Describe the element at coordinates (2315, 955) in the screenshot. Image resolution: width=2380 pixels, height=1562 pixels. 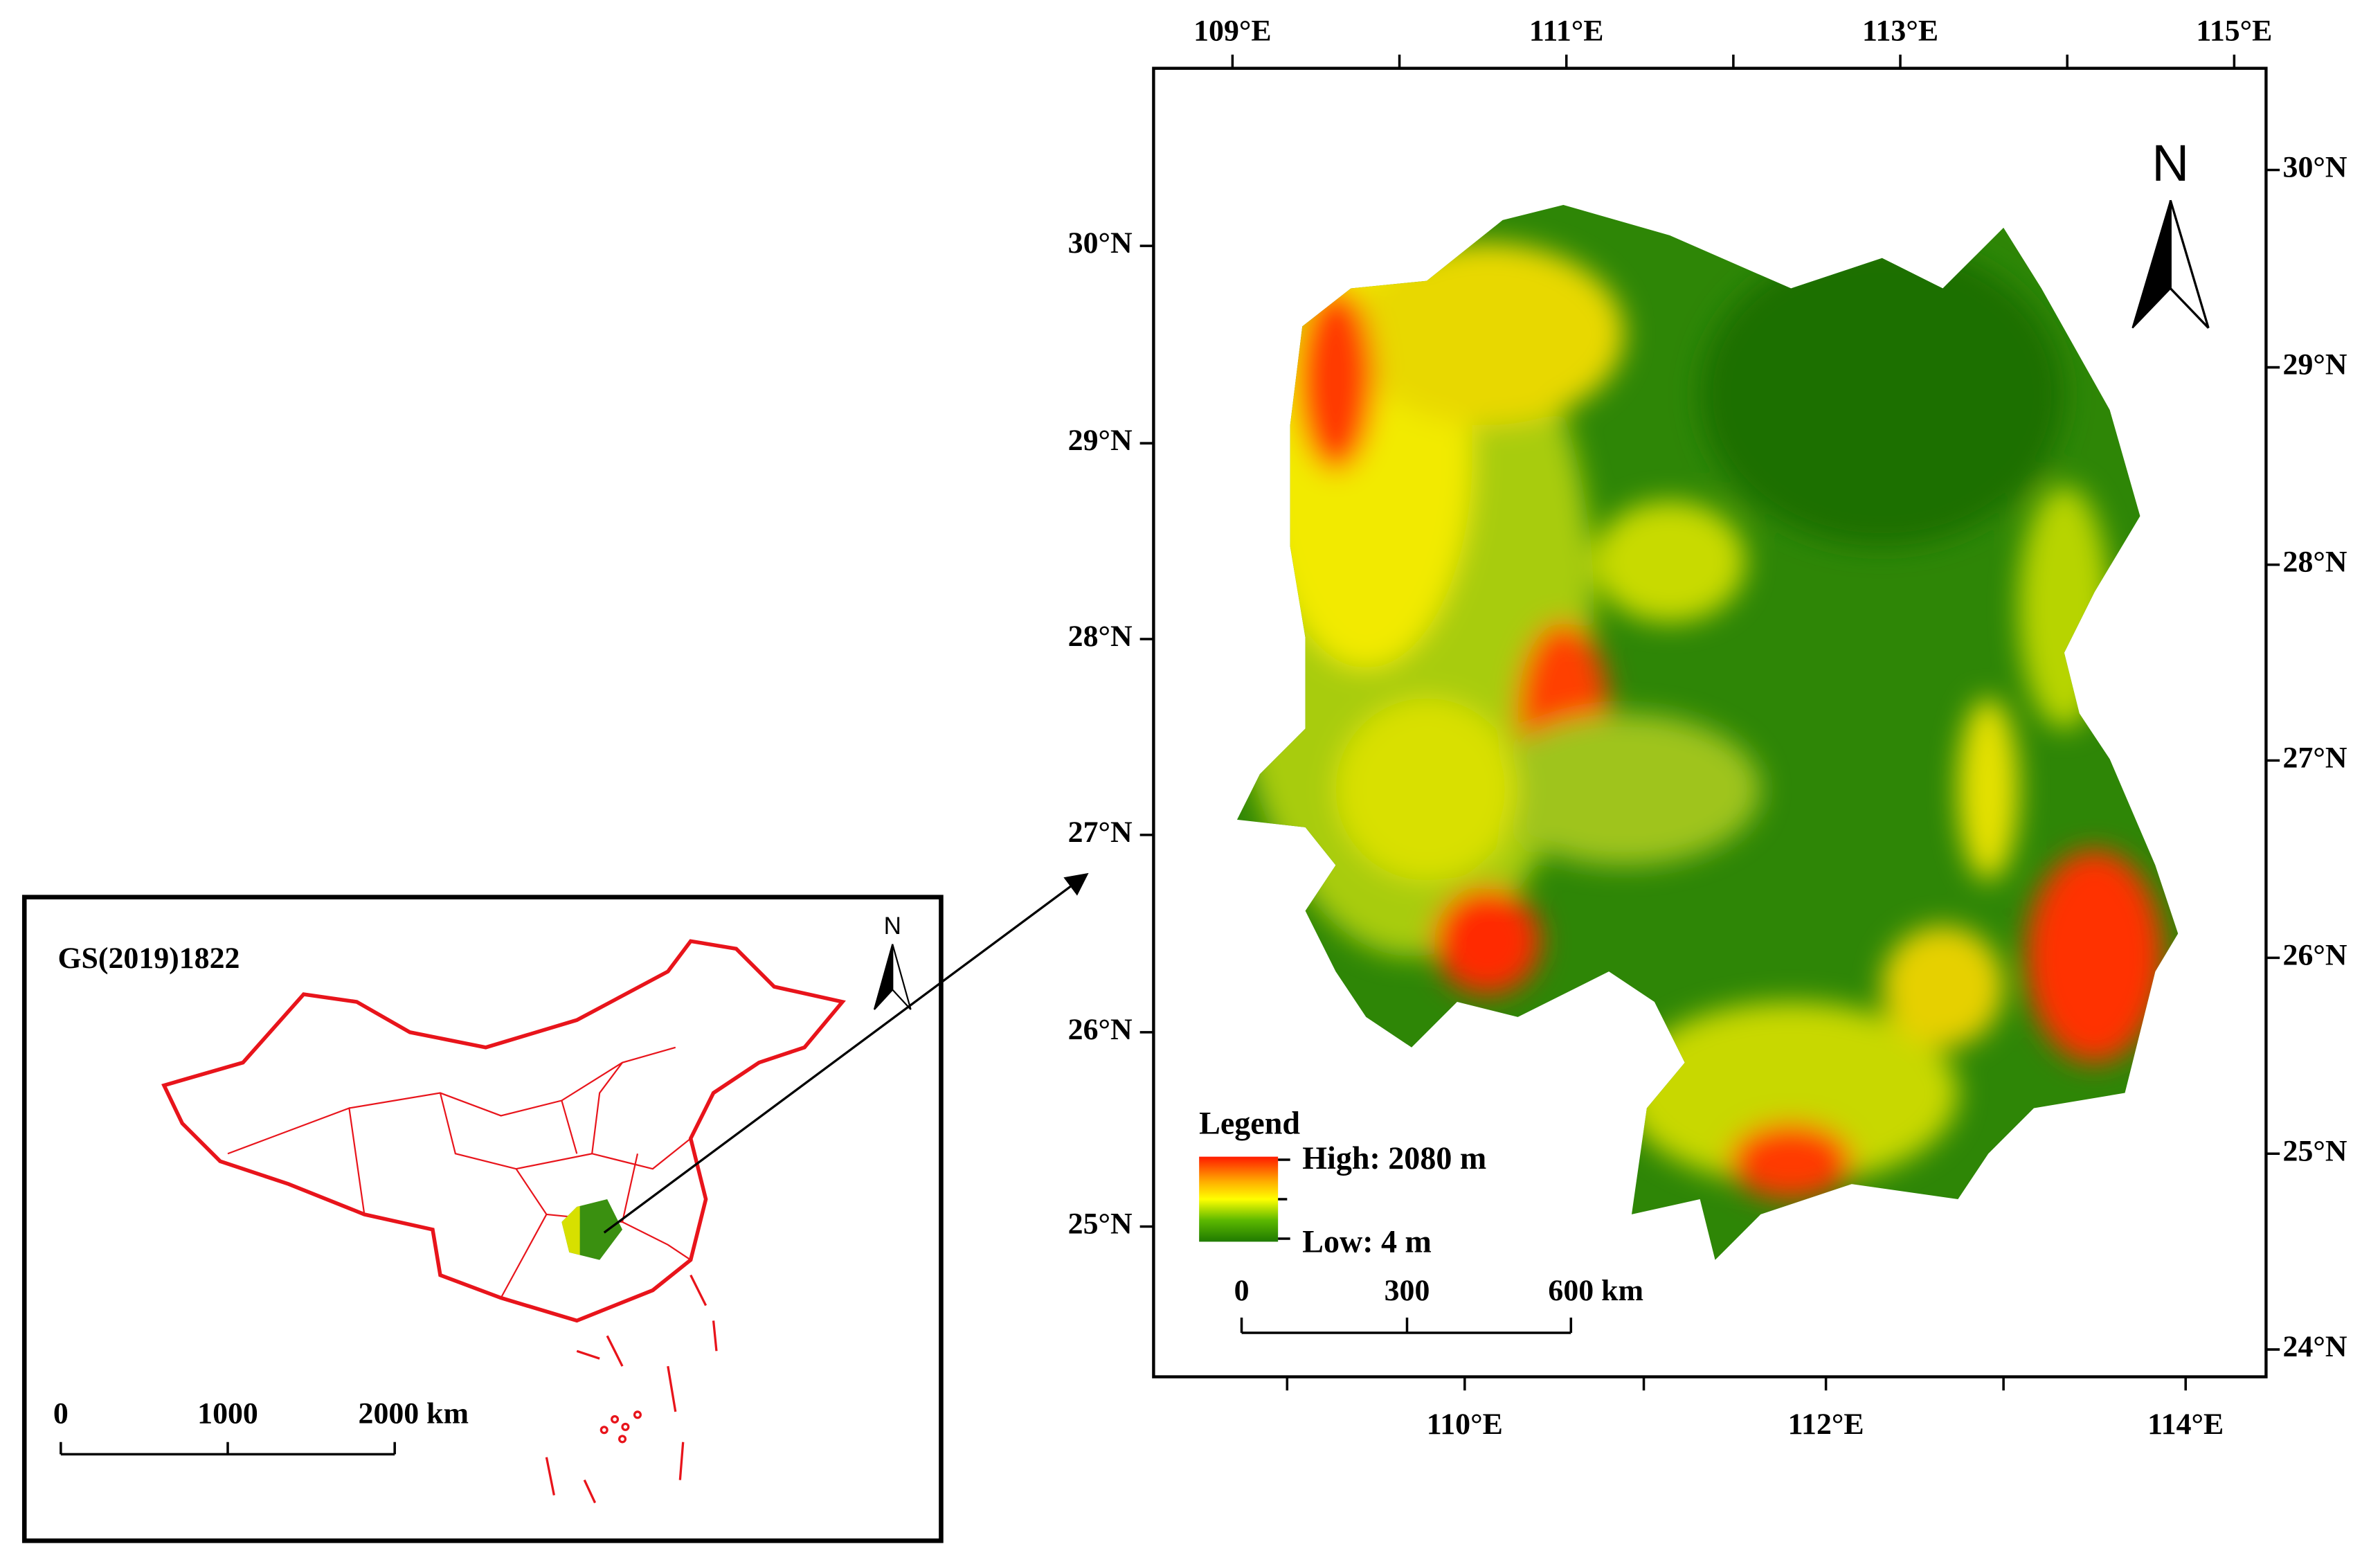
I see `right-label: 26°N` at that location.